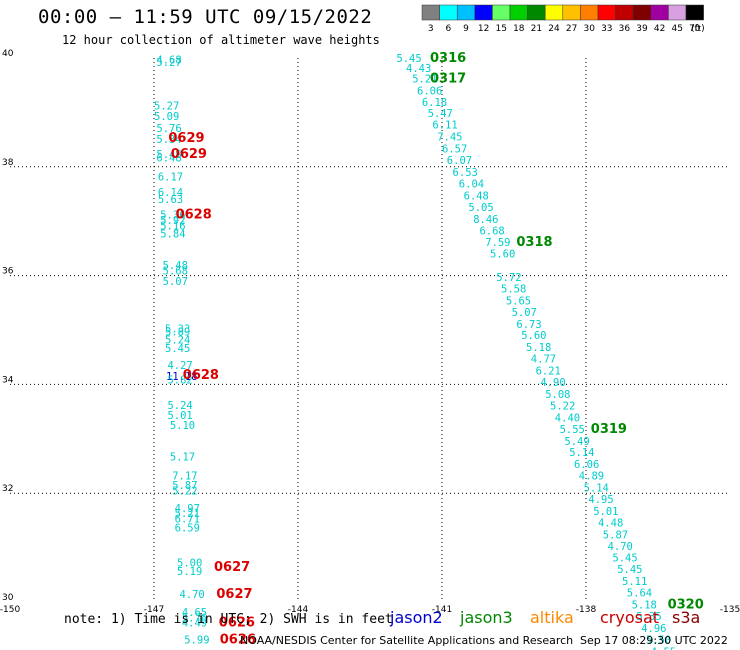 The image size is (740, 650). I want to click on colorbar-label: 12, so click(483, 29).